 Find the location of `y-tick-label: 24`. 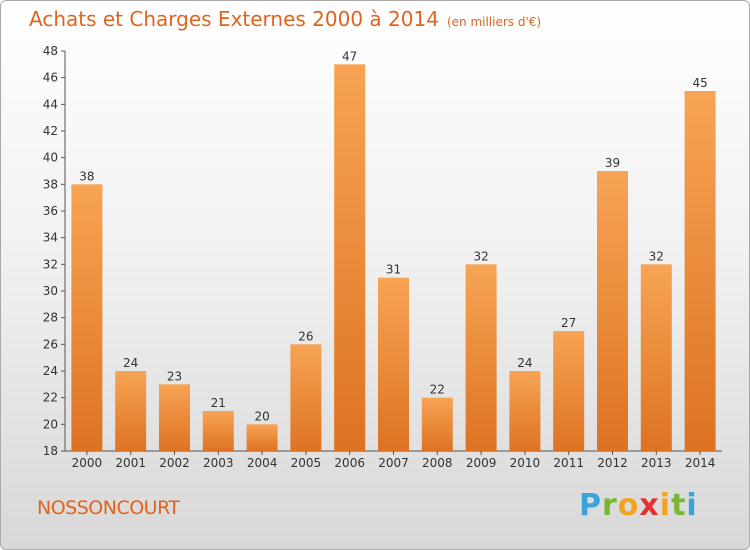

y-tick-label: 24 is located at coordinates (50, 371).